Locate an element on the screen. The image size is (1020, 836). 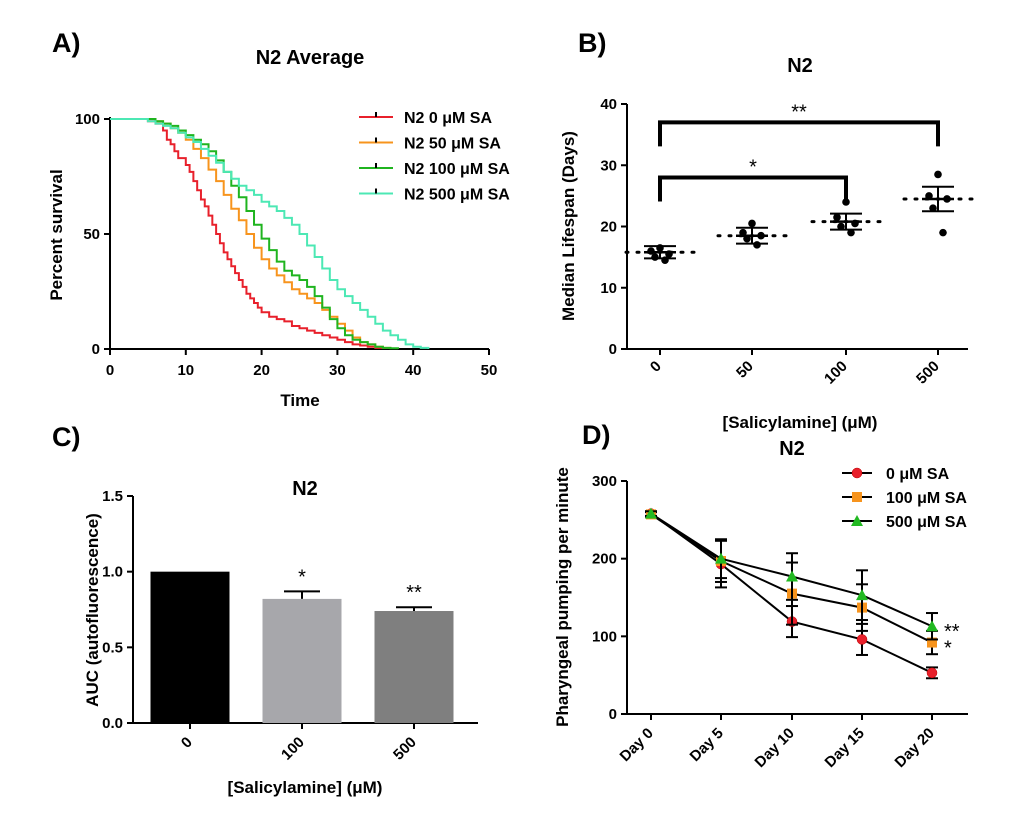
panel-d-x-tick-label: Day 15 is located at coordinates (845, 748).